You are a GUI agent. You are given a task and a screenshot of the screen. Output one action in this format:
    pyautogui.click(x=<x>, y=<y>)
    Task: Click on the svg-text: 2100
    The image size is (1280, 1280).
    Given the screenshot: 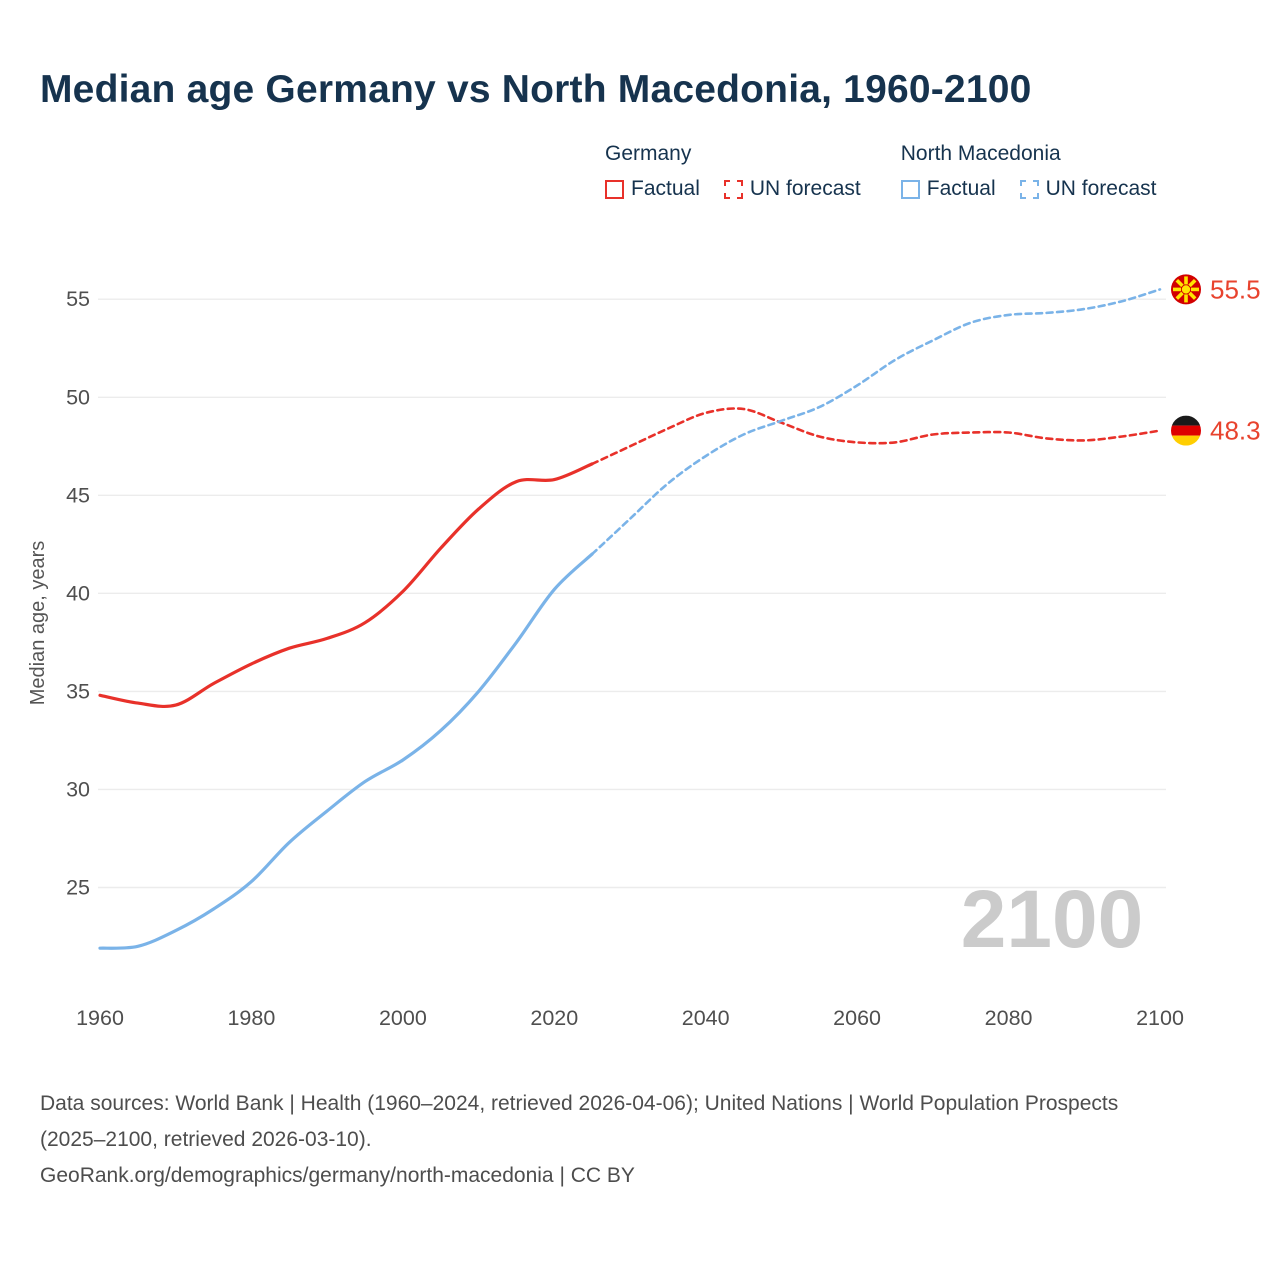 What is the action you would take?
    pyautogui.click(x=1160, y=1018)
    